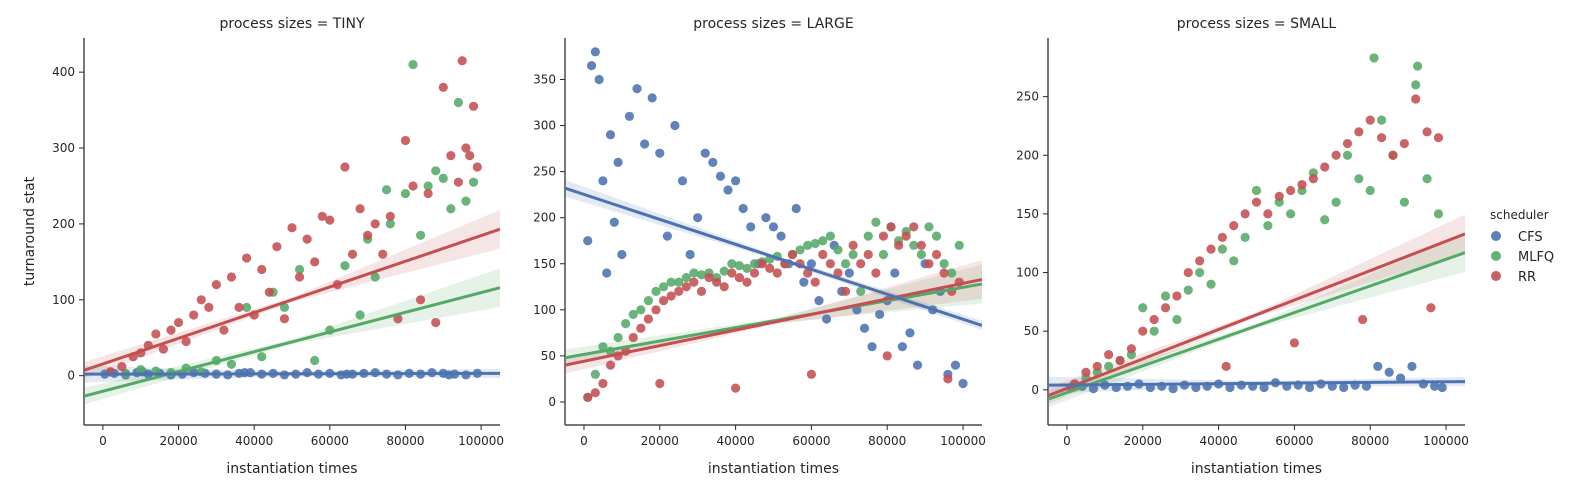  What do you see at coordinates (1143, 441) in the screenshot?
I see `panel-3-x-tick-label: 20000` at bounding box center [1143, 441].